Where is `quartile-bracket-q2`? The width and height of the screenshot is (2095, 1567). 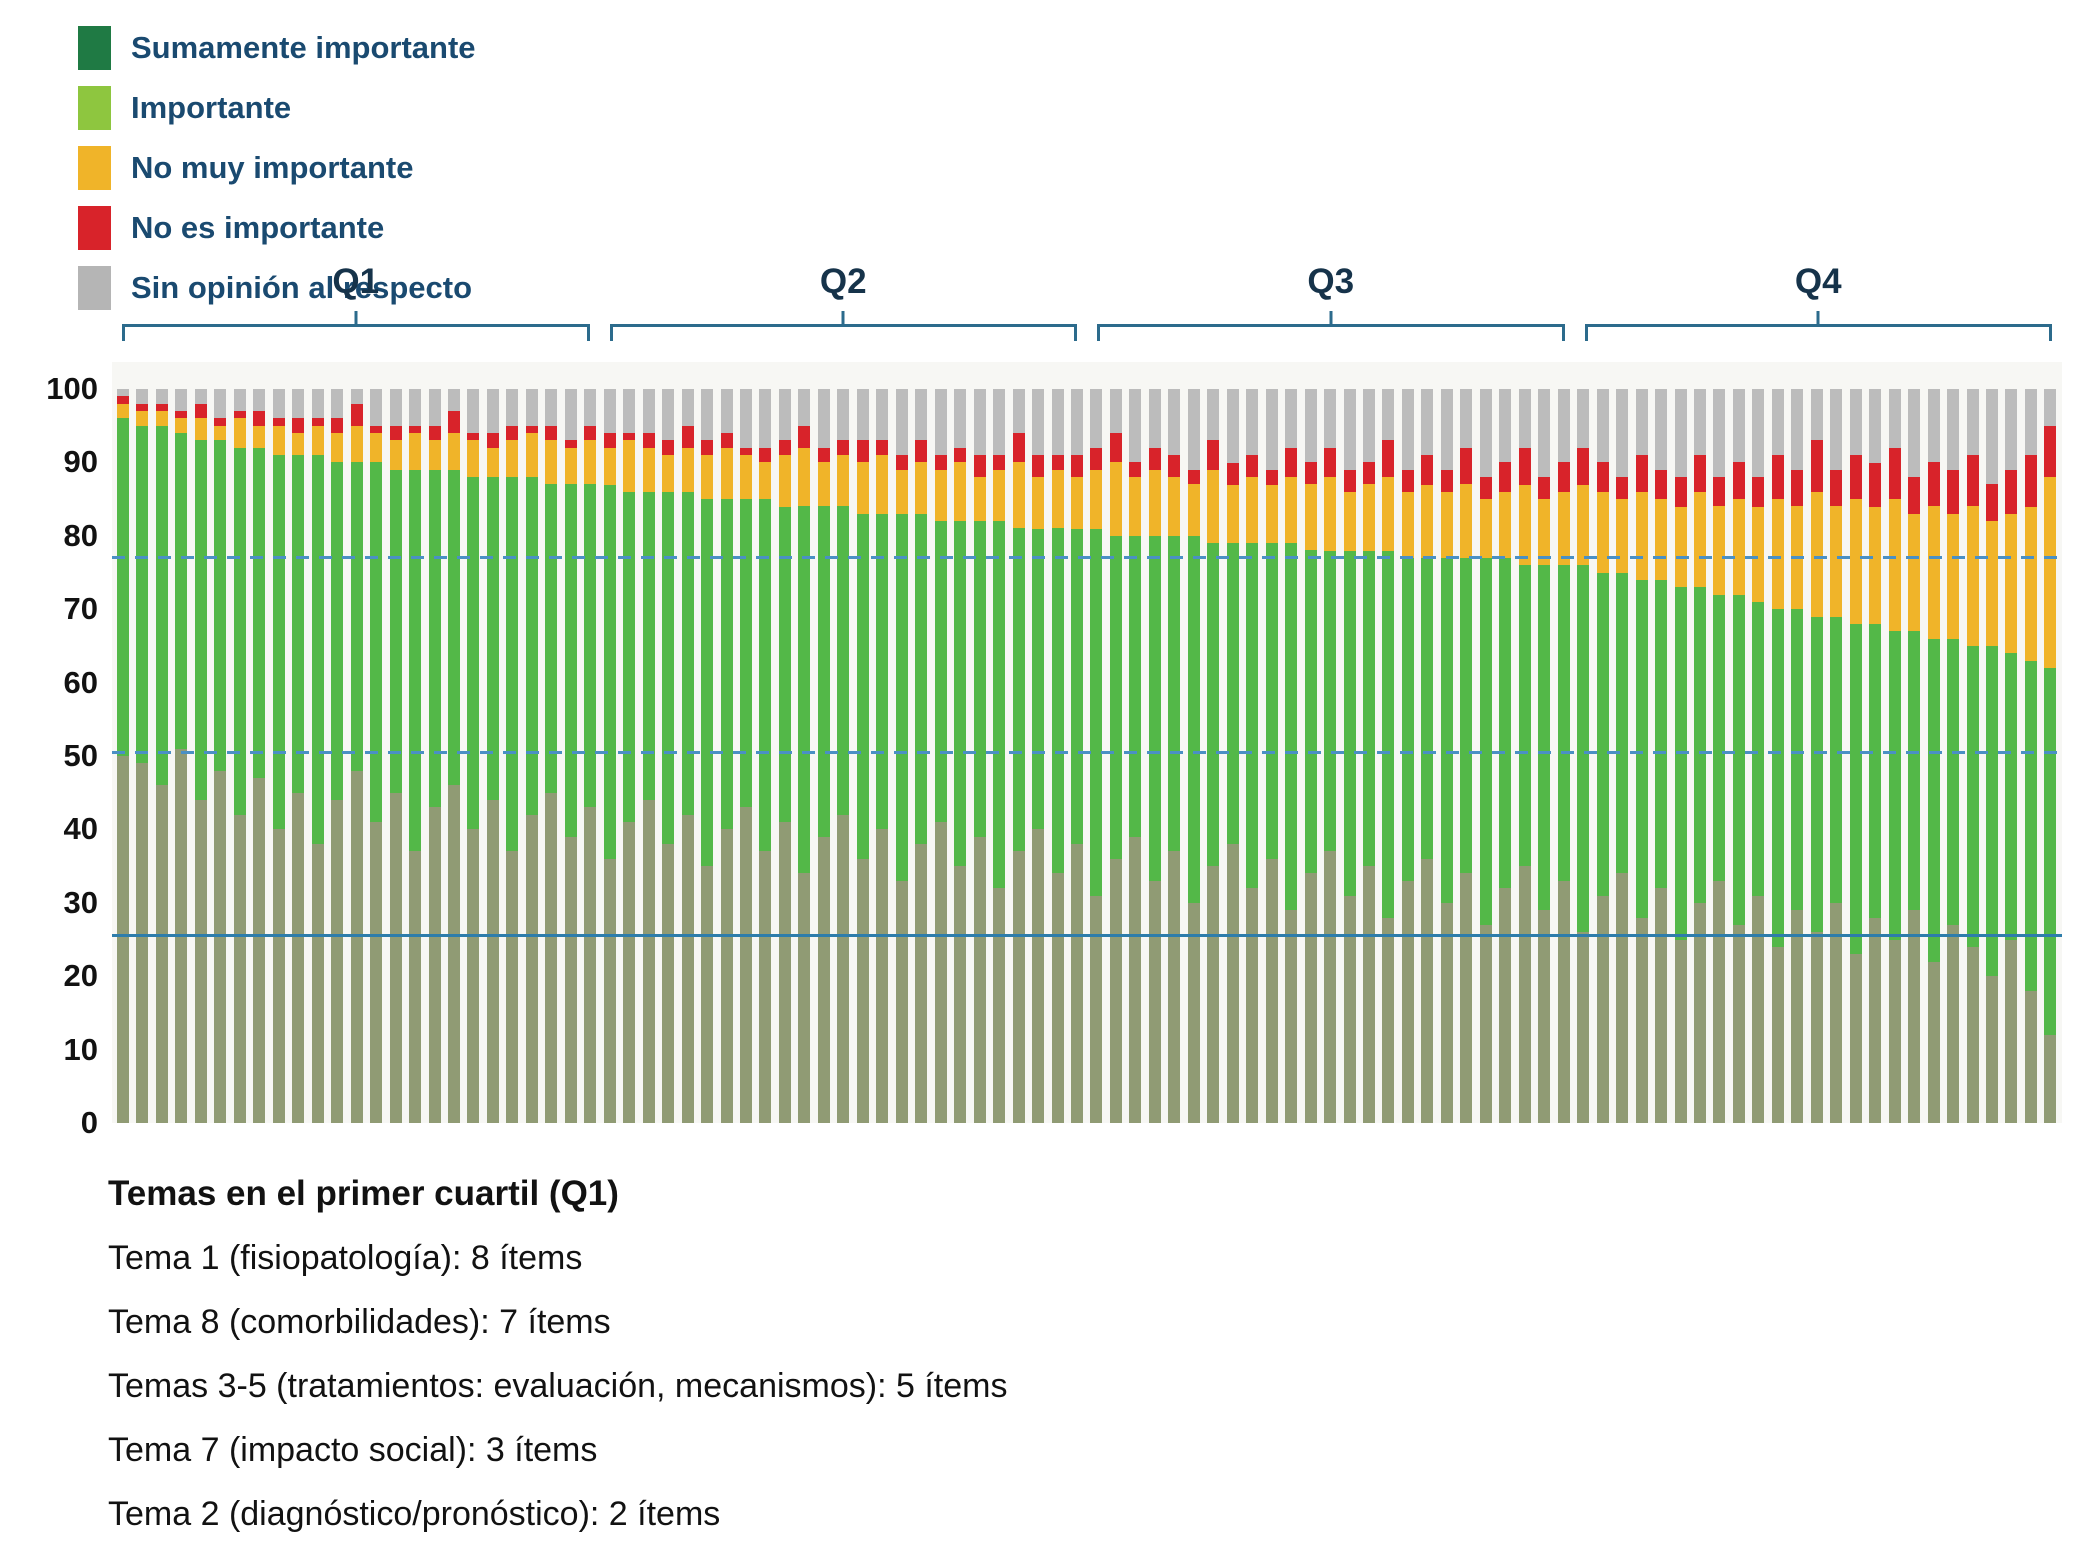 quartile-bracket-q2 is located at coordinates (843, 326).